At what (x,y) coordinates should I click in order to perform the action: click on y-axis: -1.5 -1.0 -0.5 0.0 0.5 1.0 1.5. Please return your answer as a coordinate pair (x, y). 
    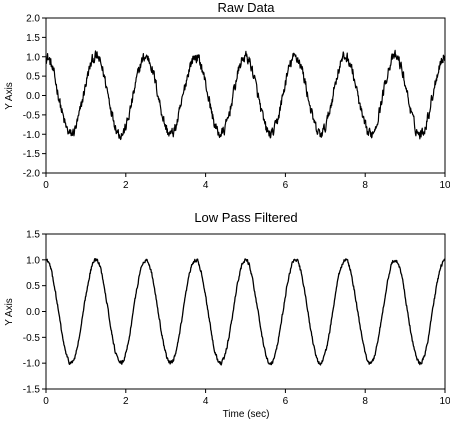
    Looking at the image, I should click on (34, 313).